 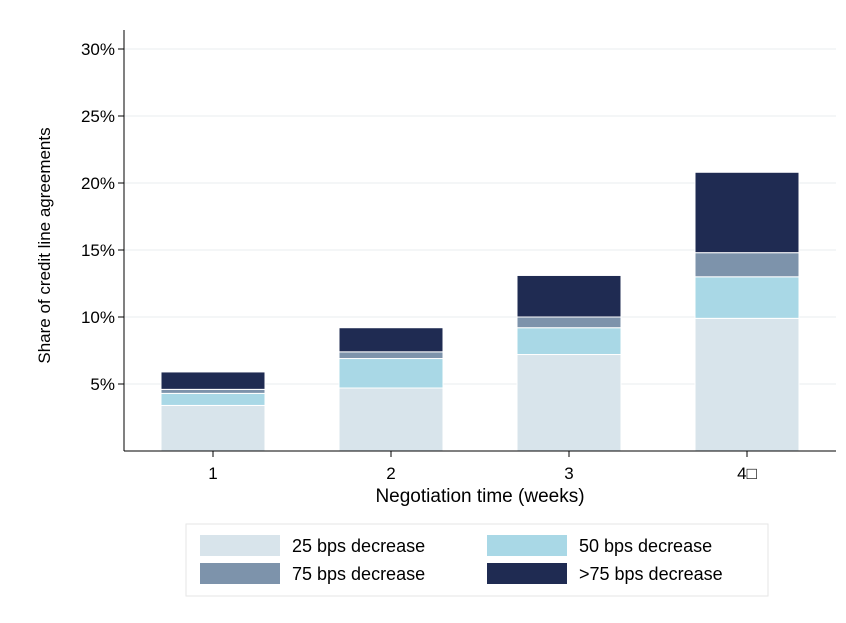 What do you see at coordinates (651, 574) in the screenshot?
I see `legend-label: >75 bps decrease` at bounding box center [651, 574].